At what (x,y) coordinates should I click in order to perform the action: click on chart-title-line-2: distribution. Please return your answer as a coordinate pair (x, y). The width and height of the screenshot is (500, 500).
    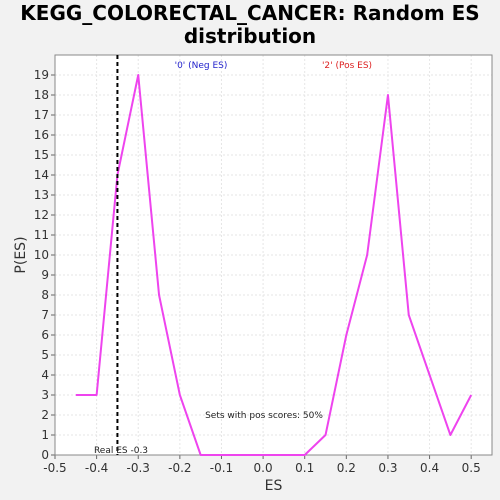
    Looking at the image, I should click on (250, 36).